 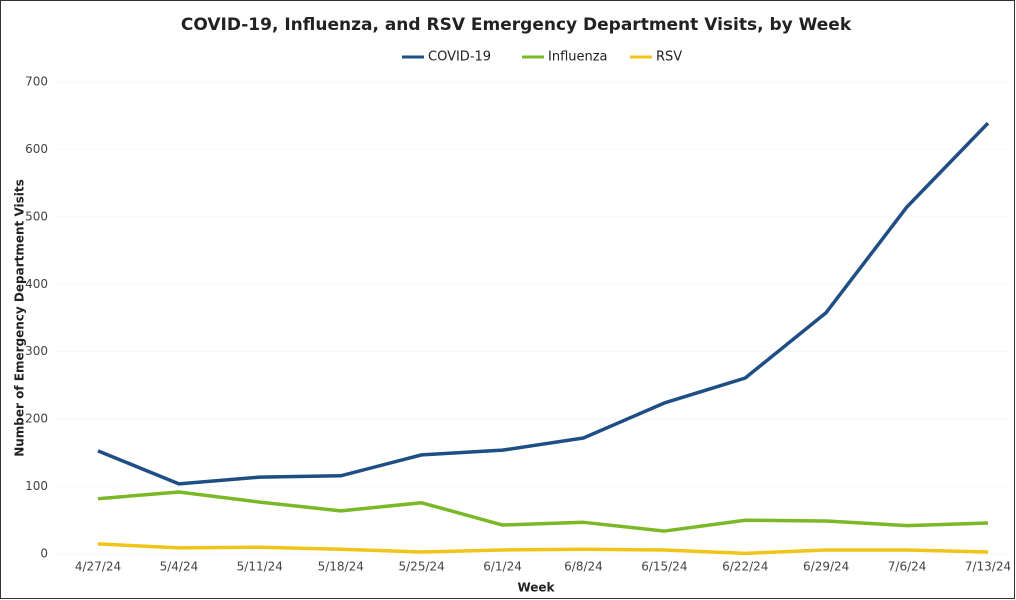 I want to click on x-tick-label: 6/8/24, so click(x=583, y=567).